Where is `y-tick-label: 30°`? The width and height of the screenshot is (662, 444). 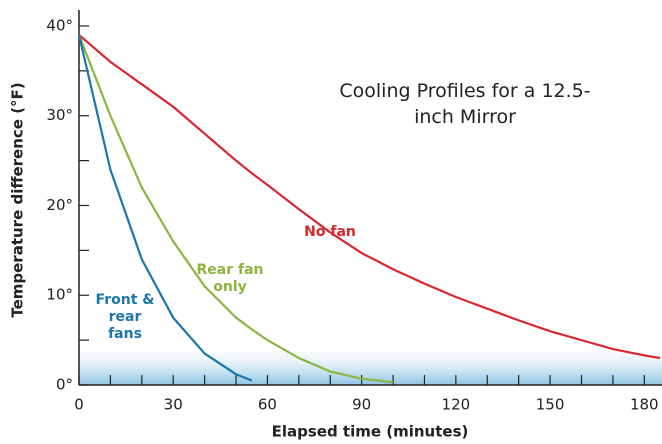 y-tick-label: 30° is located at coordinates (59, 115).